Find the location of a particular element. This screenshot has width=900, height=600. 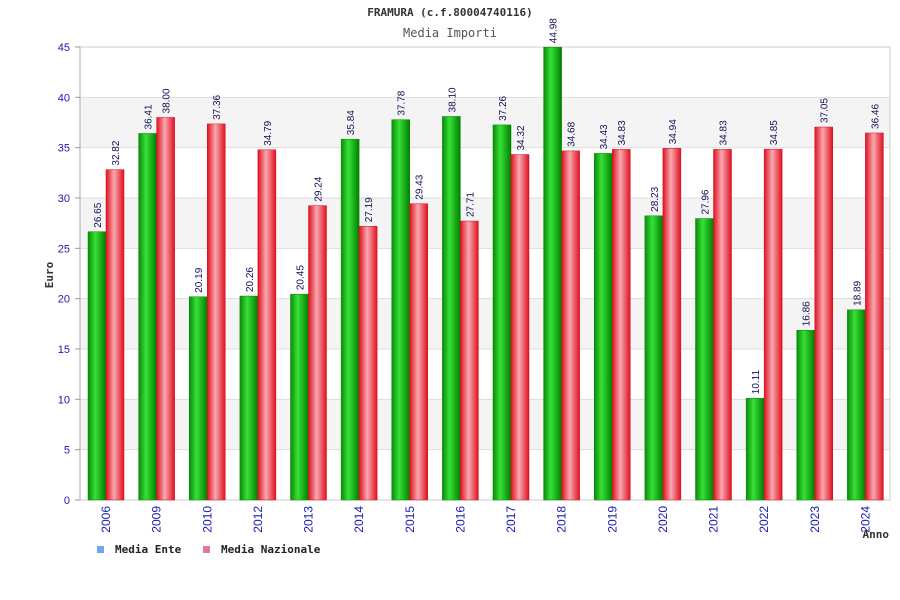

data-label-media-nazionale-2009: 38.00 is located at coordinates (167, 100).